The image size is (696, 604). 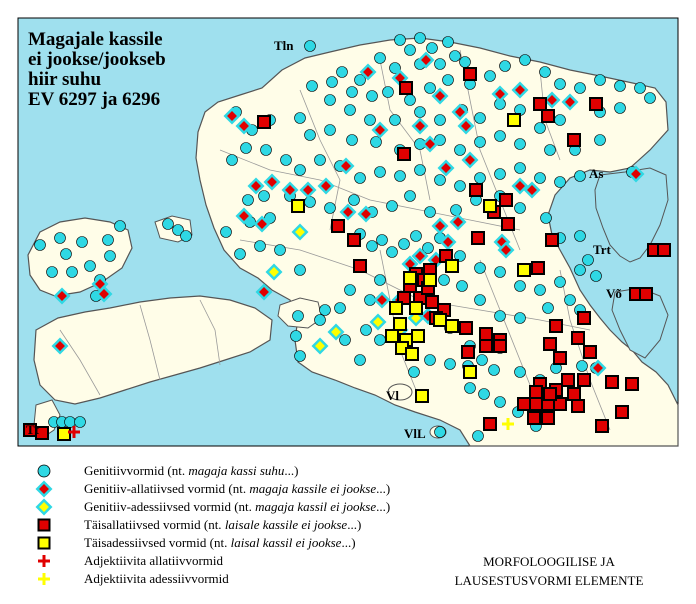 What do you see at coordinates (154, 524) in the screenshot?
I see `legend-prefix: Täisallatiivsed vormid (nt.` at bounding box center [154, 524].